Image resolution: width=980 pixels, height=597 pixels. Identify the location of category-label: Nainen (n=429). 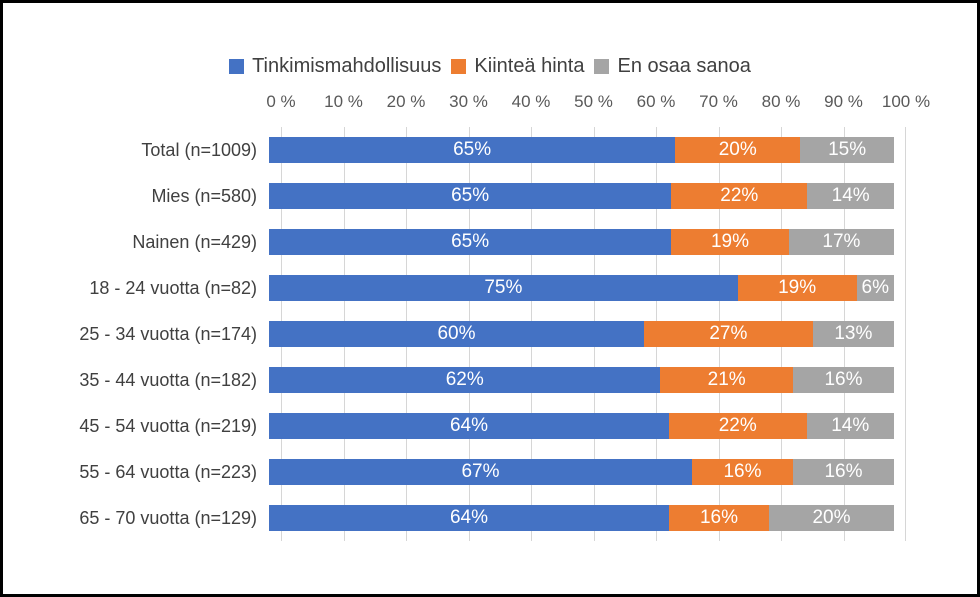
(194, 241).